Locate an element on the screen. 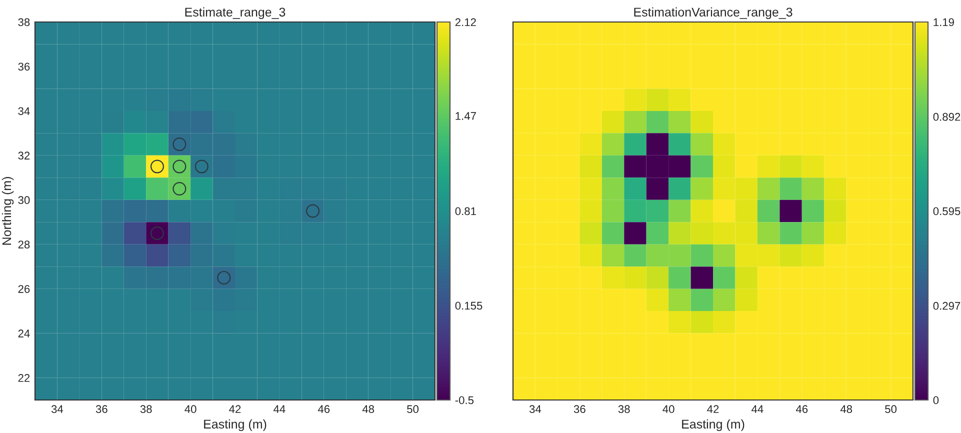 Image resolution: width=961 pixels, height=433 pixels. y-tick-label: 34 is located at coordinates (24, 111).